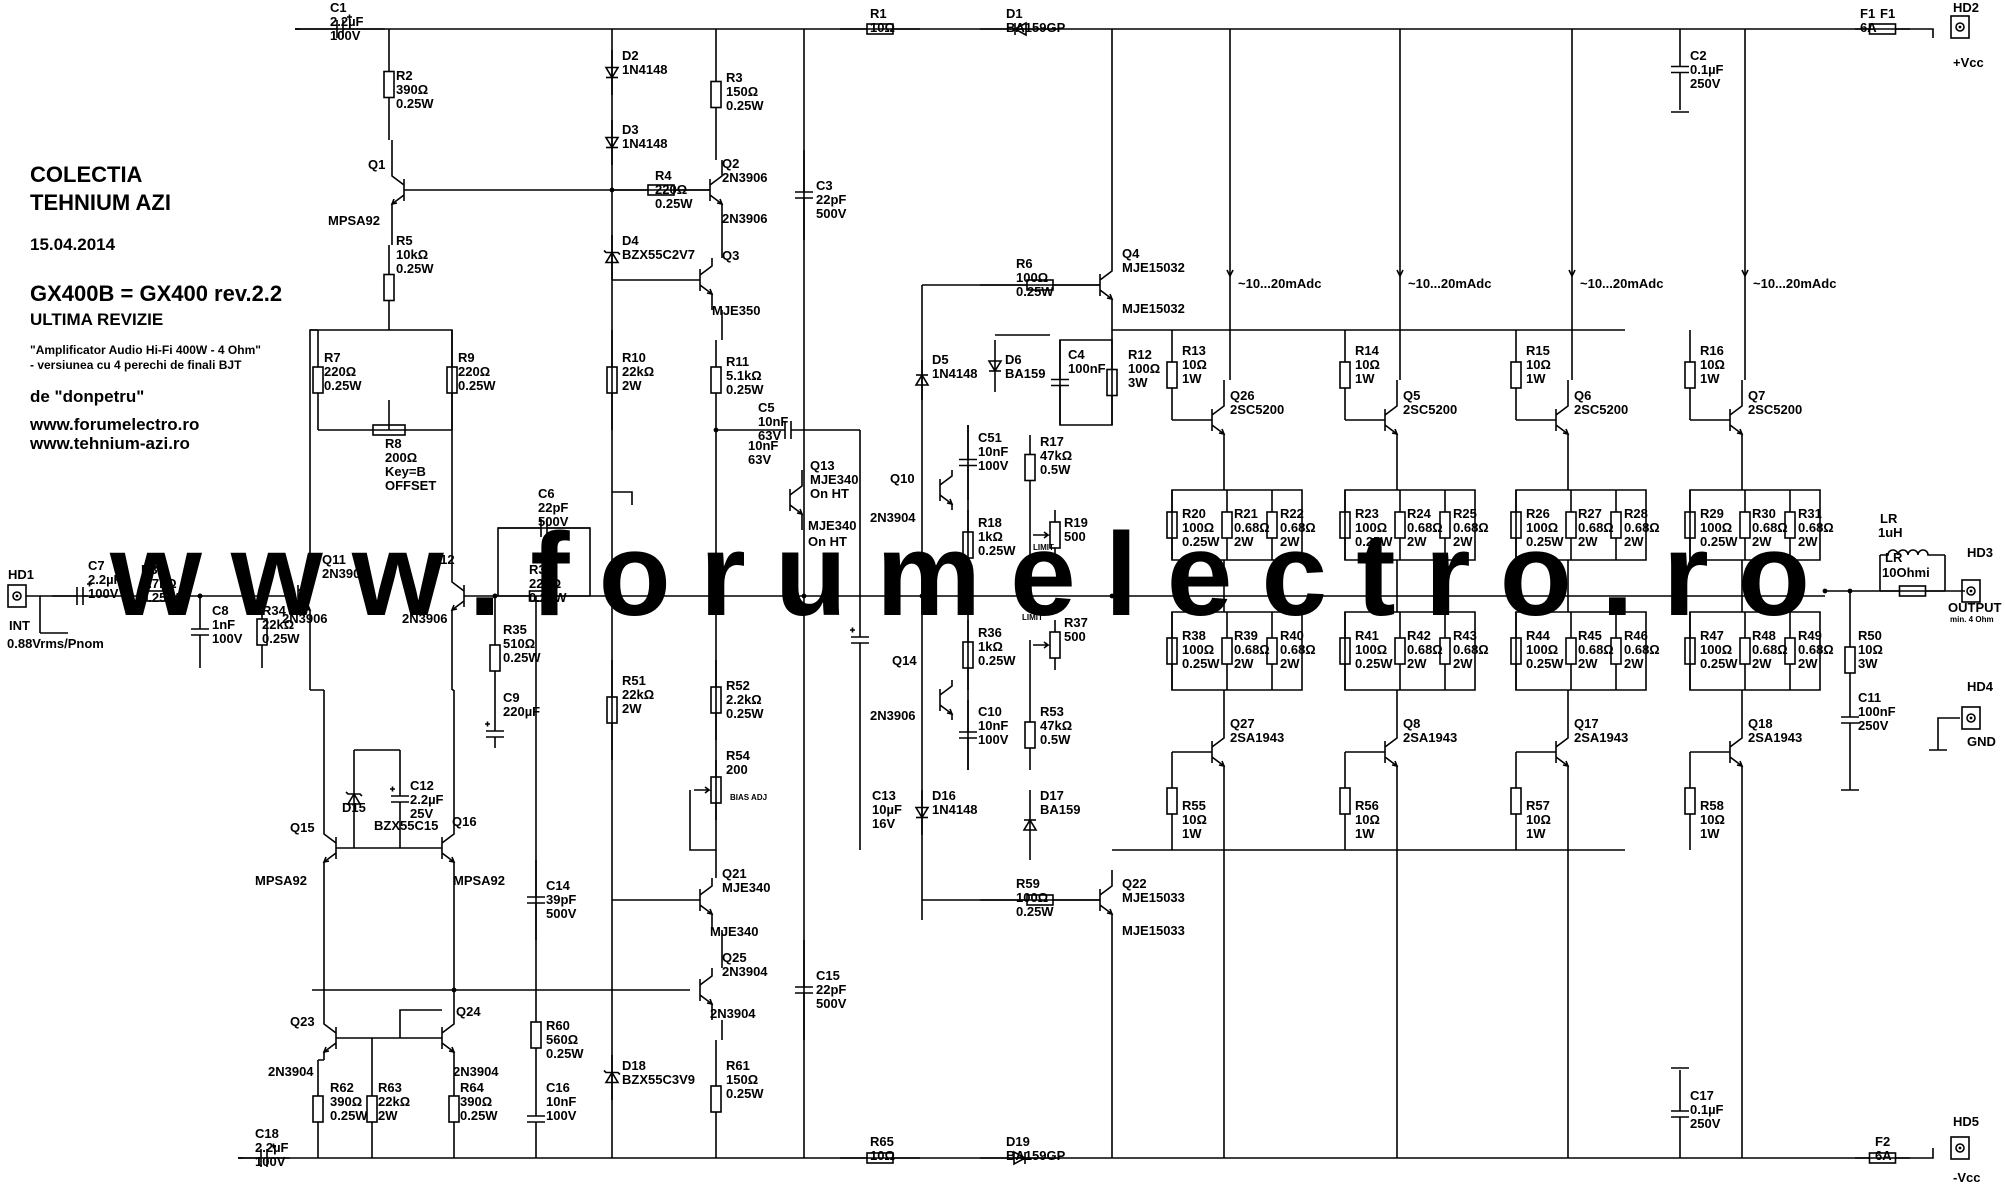  What do you see at coordinates (291, 1071) in the screenshot?
I see `component-value: 2N3904` at bounding box center [291, 1071].